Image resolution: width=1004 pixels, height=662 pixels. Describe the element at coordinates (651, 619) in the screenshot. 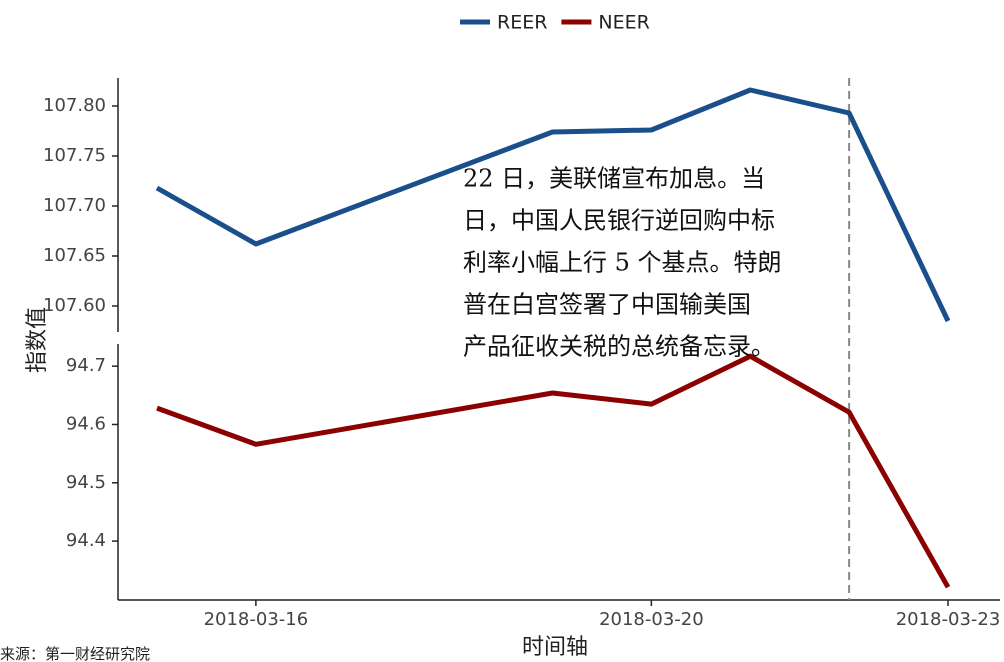

I see `x-tick-label: 2018-03-20` at that location.